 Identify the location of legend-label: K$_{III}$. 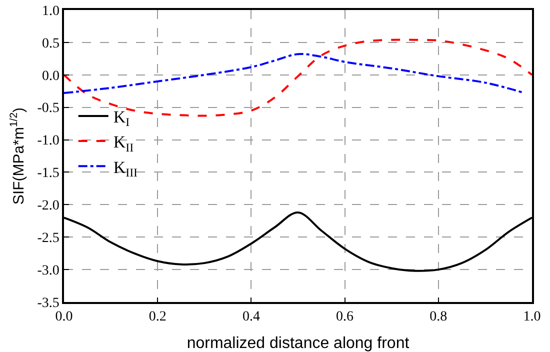
(125, 169).